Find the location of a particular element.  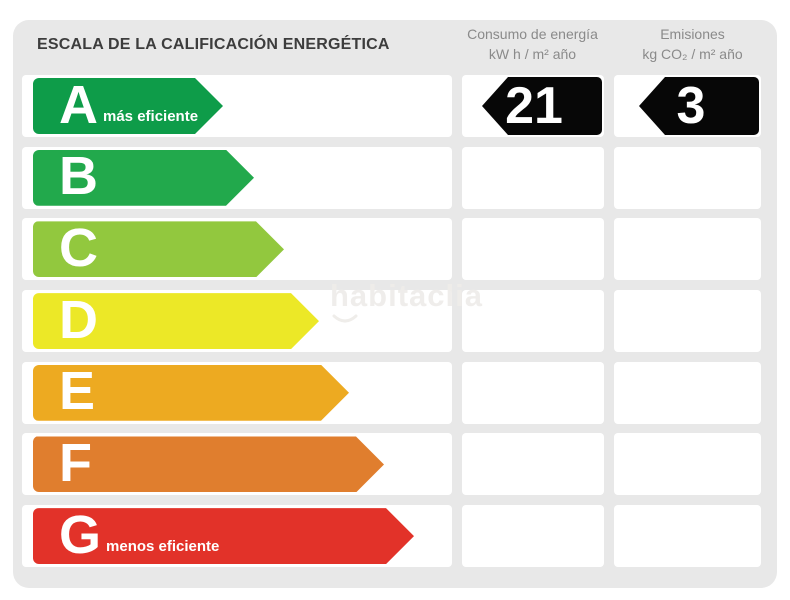

scale-cell: B is located at coordinates (237, 177).